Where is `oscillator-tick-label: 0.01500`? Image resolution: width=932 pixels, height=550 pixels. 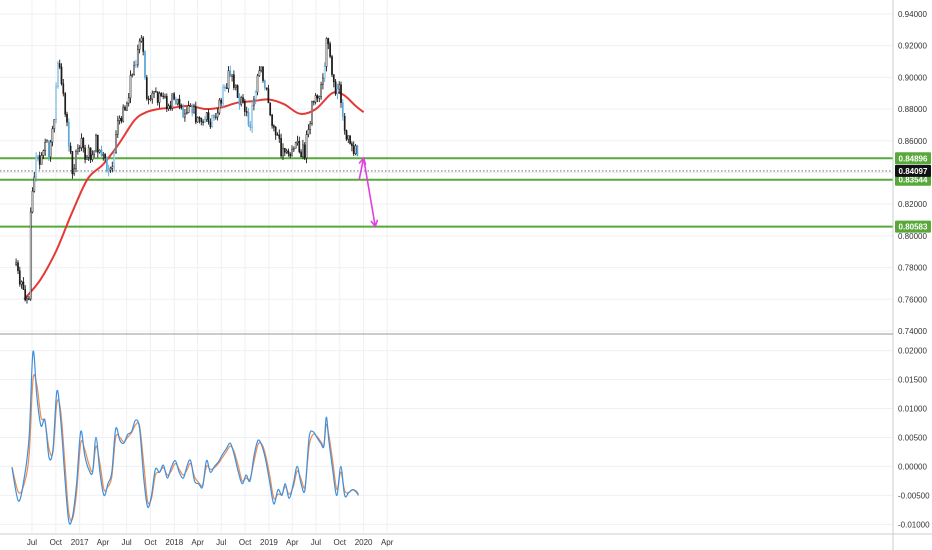 oscillator-tick-label: 0.01500 is located at coordinates (912, 380).